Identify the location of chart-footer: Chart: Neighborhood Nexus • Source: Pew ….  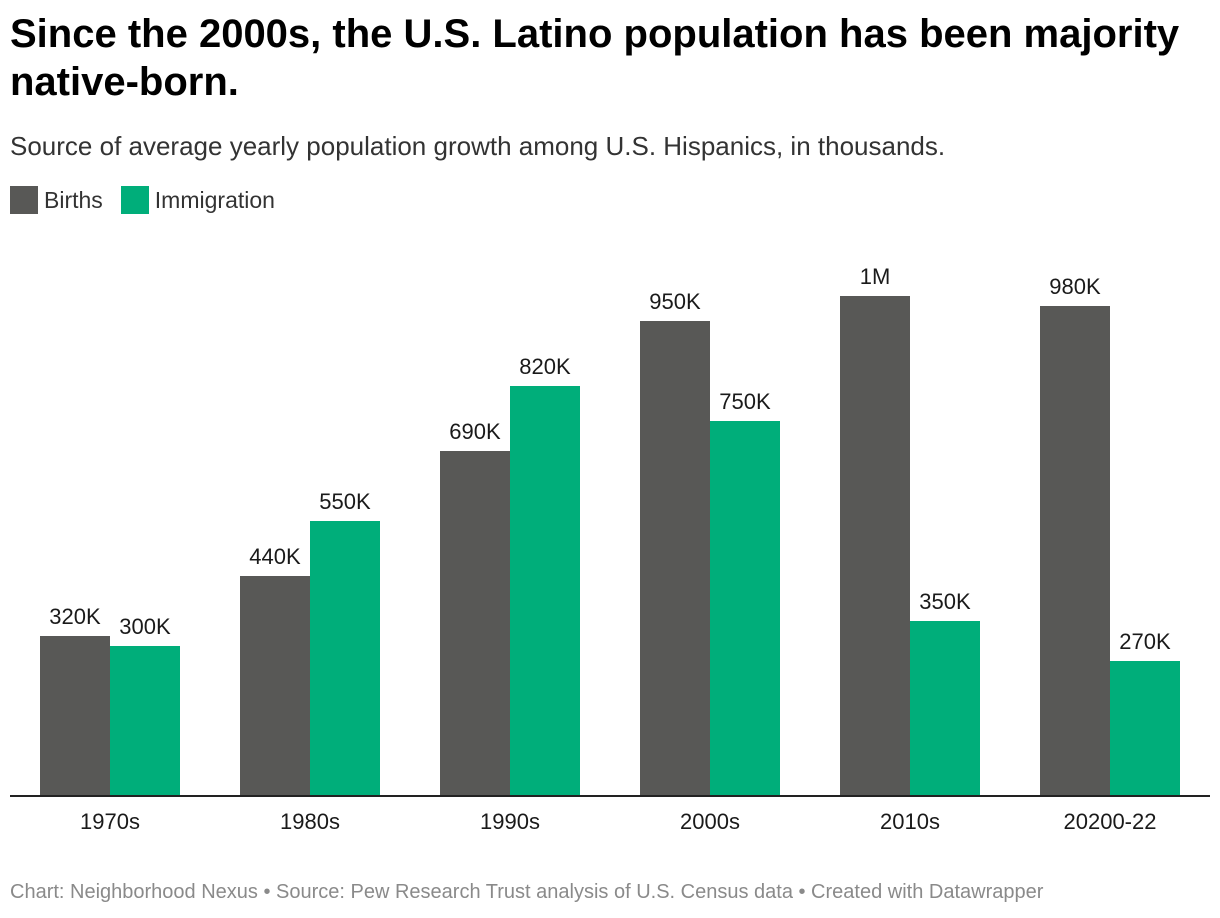
(527, 892).